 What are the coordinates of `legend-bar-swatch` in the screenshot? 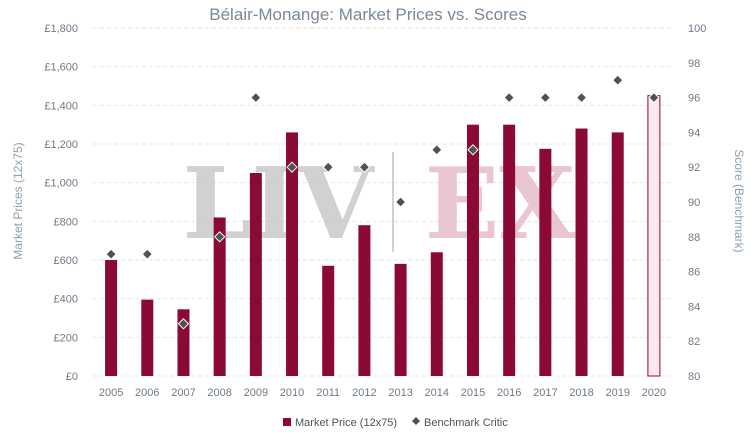 It's located at (287, 422).